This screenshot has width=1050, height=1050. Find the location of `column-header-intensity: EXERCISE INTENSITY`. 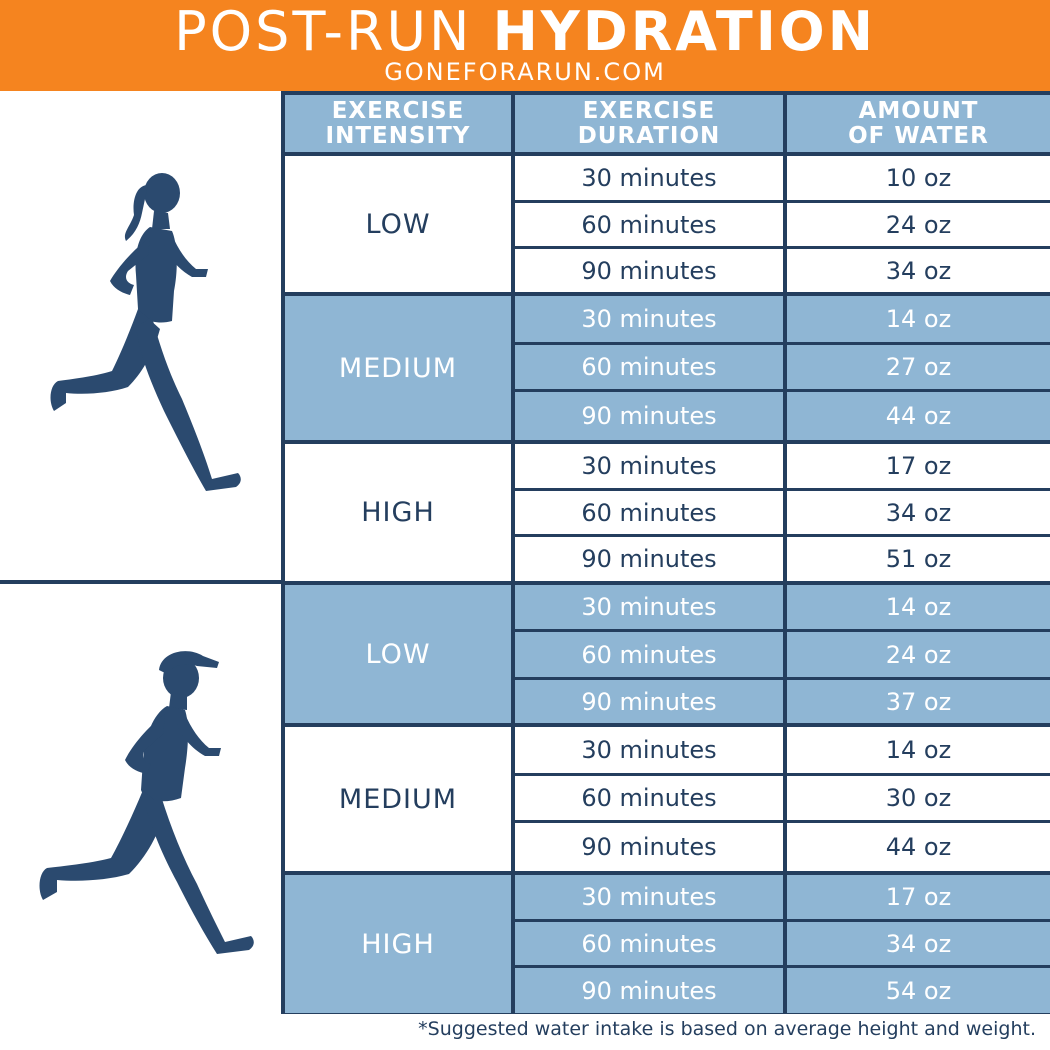

column-header-intensity: EXERCISE INTENSITY is located at coordinates (398, 123).